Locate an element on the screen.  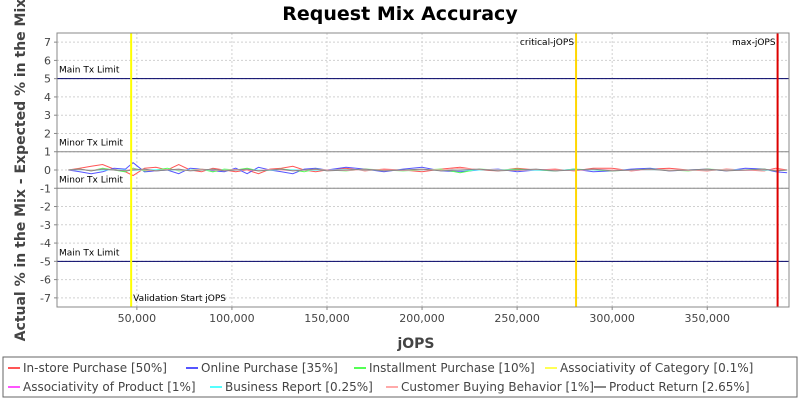
legend-box is located at coordinates (400, 377).